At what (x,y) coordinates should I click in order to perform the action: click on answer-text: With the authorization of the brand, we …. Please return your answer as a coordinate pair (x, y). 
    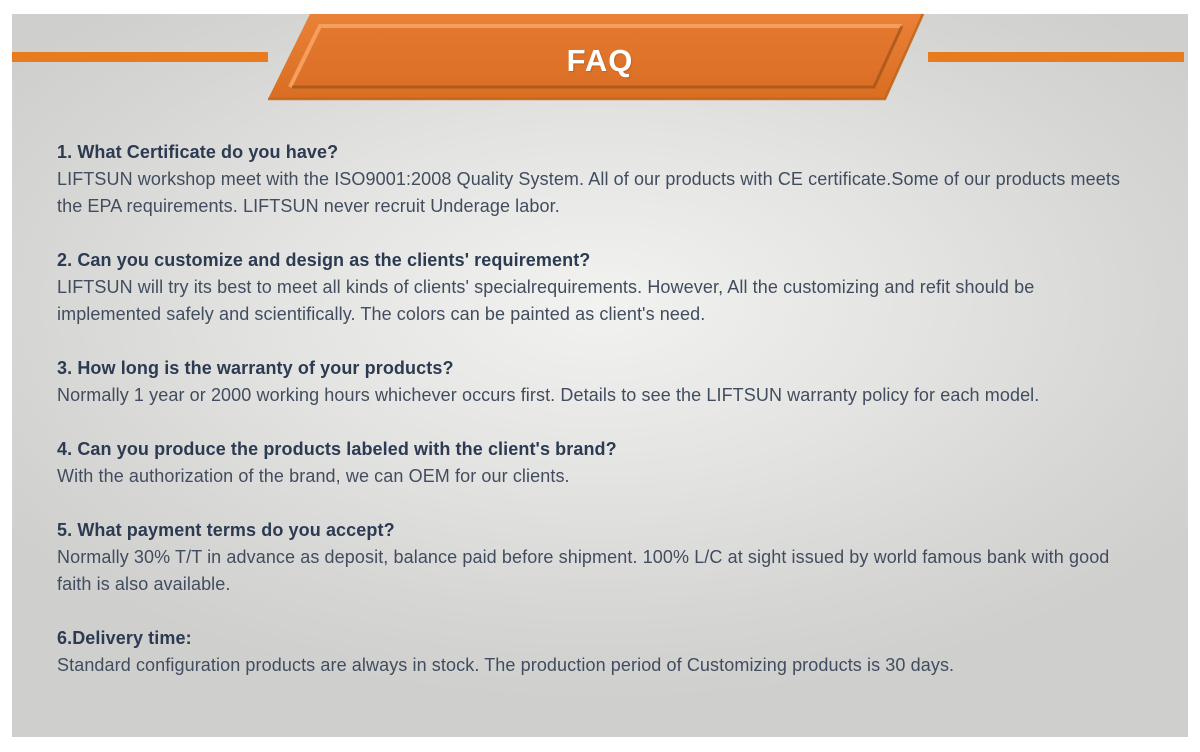
    Looking at the image, I should click on (313, 476).